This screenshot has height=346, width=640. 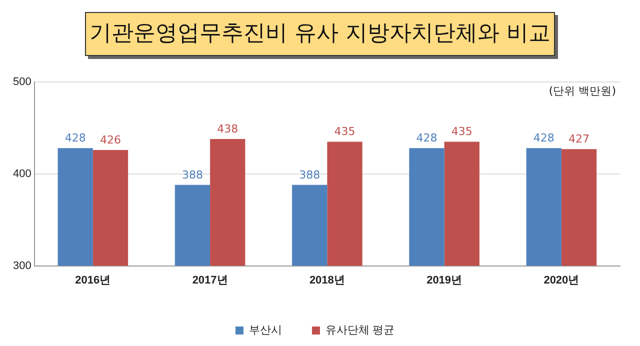 What do you see at coordinates (22, 174) in the screenshot?
I see `y-tick-label: 400` at bounding box center [22, 174].